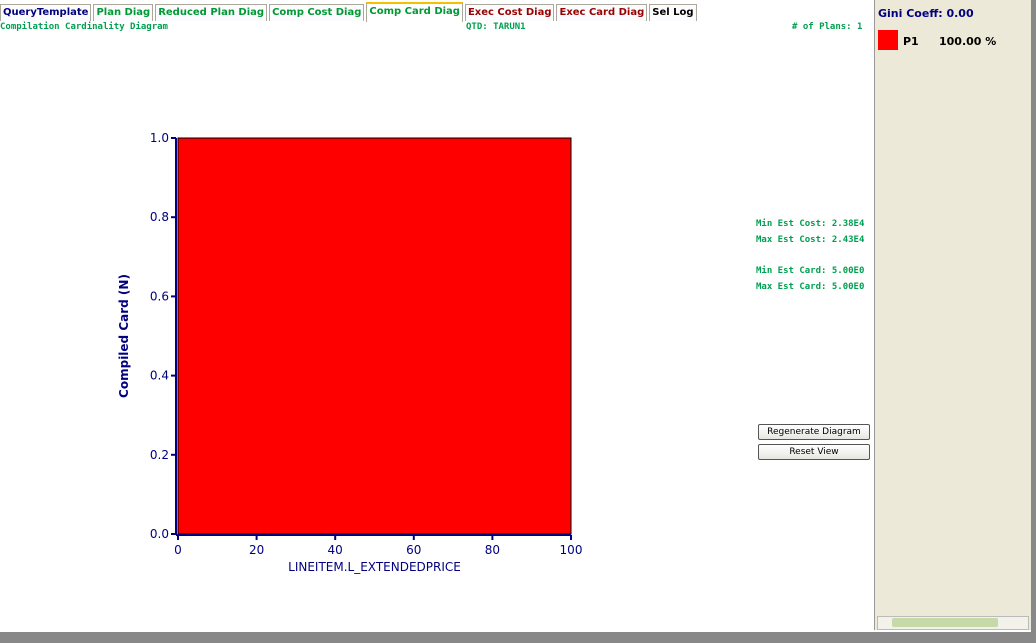 The image size is (1036, 643). What do you see at coordinates (159, 455) in the screenshot?
I see `y-tick-label: 0.2` at bounding box center [159, 455].